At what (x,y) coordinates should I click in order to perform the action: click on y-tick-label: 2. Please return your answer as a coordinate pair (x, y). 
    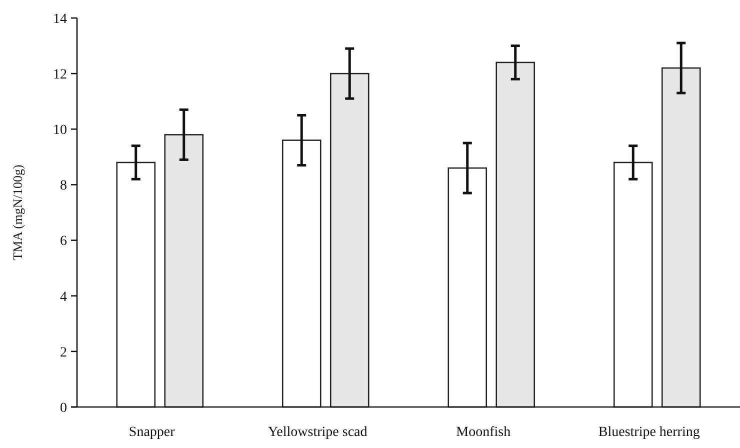
    Looking at the image, I should click on (63, 352).